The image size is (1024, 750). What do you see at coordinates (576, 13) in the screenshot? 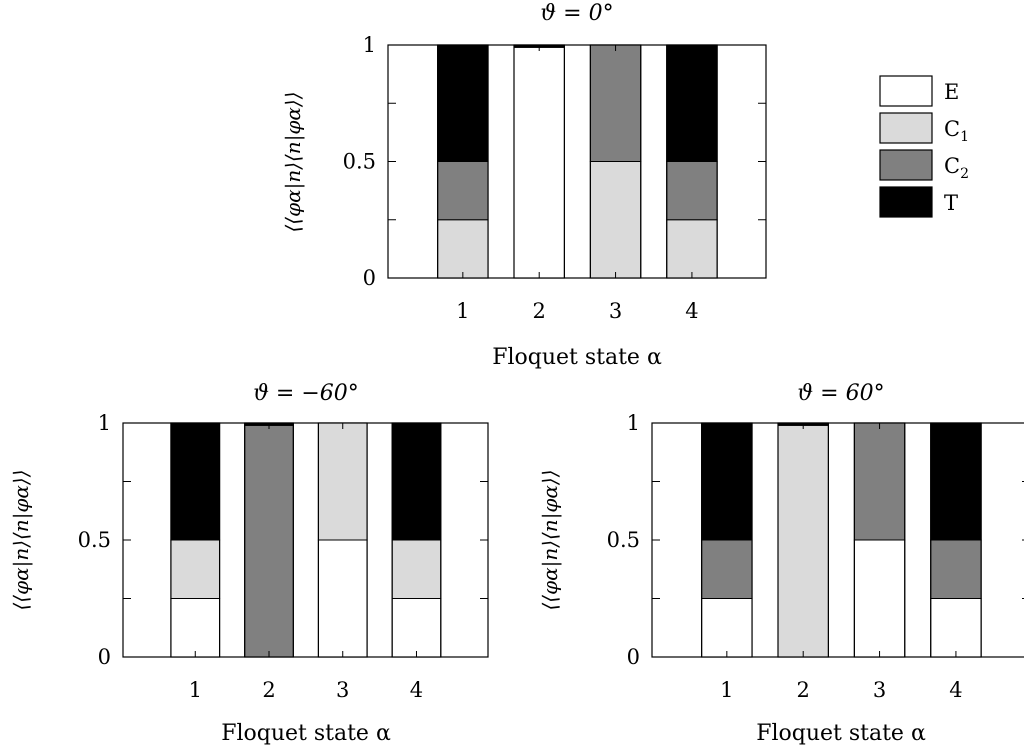
I see `chart-title: ϑ = 0°` at bounding box center [576, 13].